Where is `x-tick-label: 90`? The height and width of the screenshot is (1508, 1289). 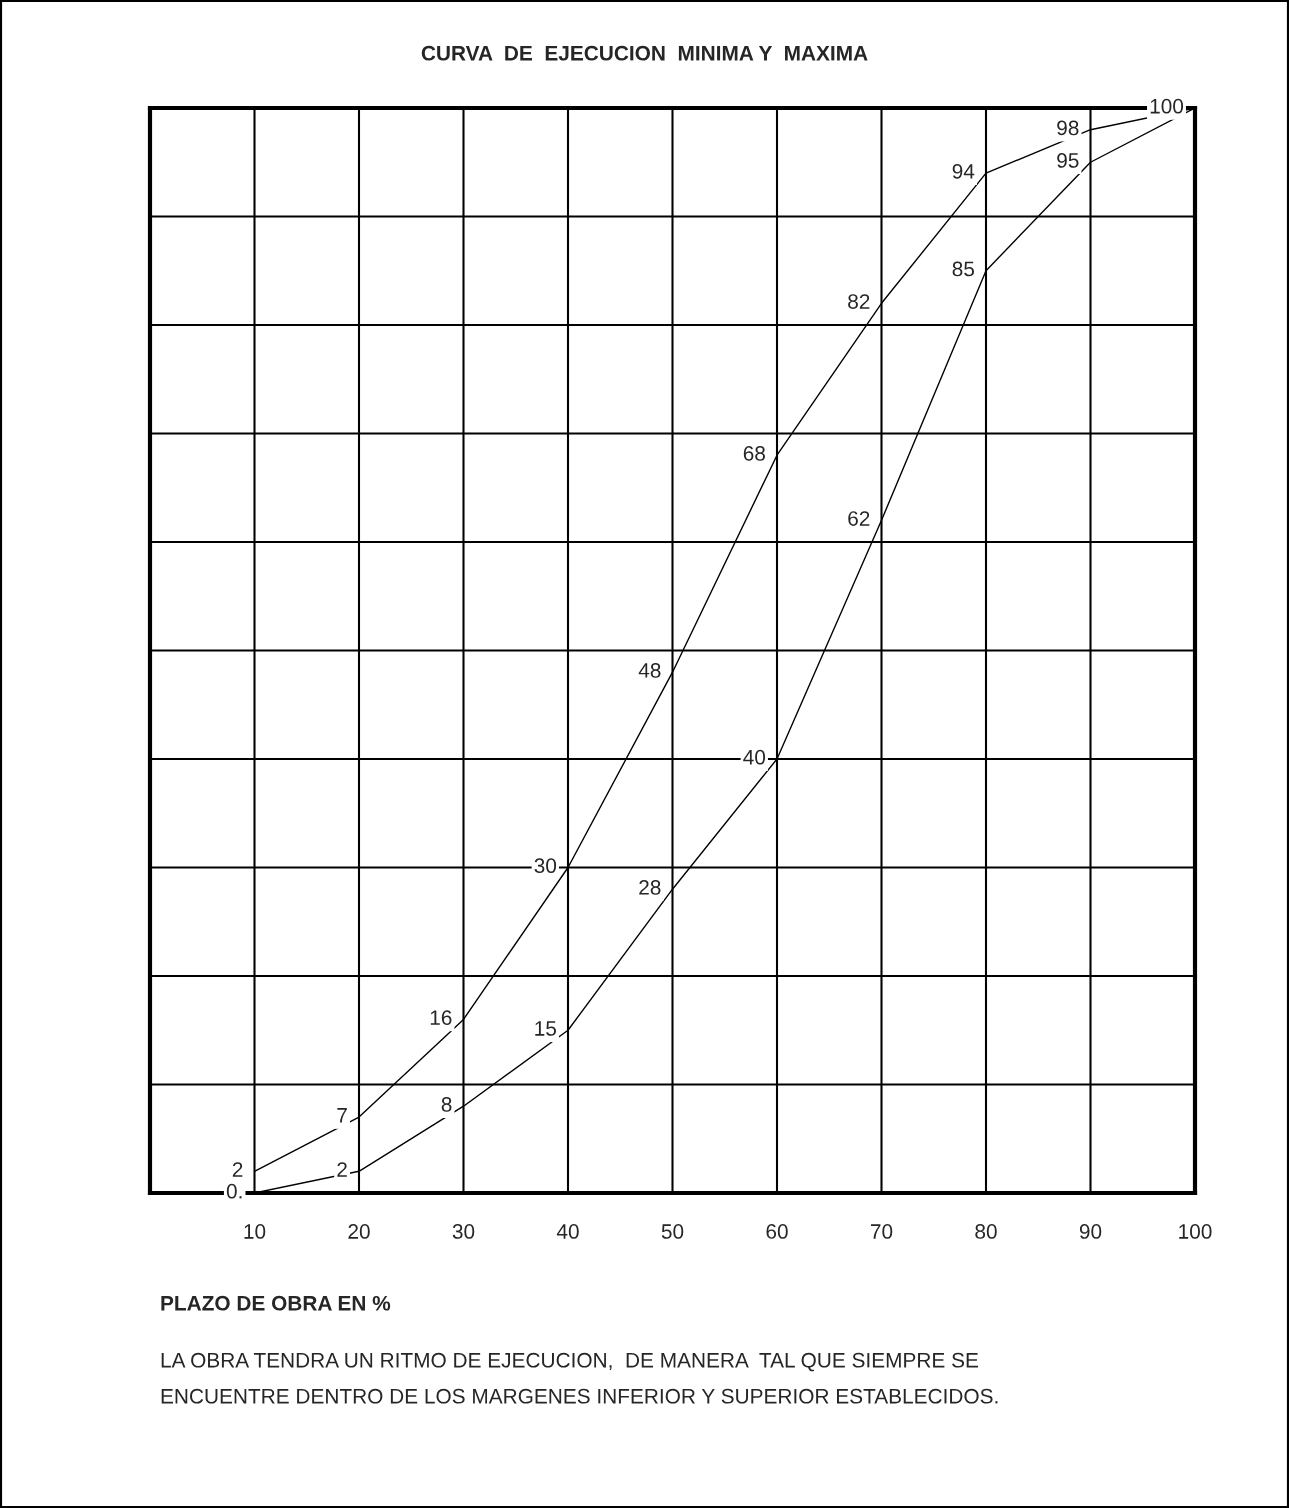 x-tick-label: 90 is located at coordinates (1090, 1231).